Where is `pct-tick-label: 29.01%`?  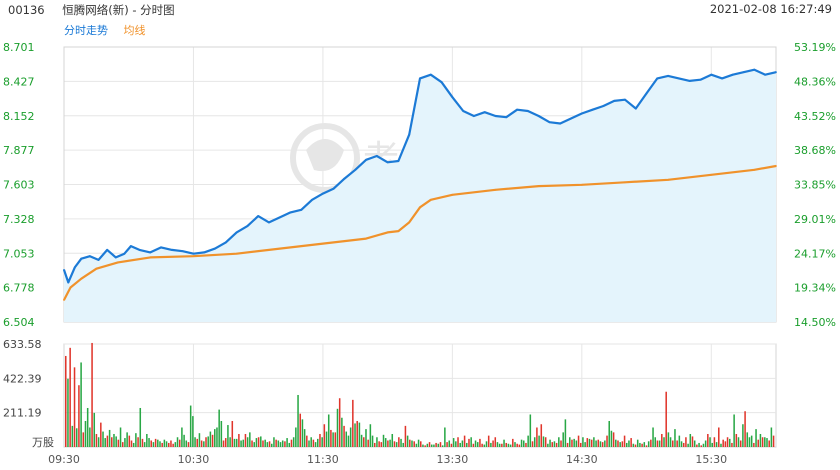
pct-tick-label: 29.01% is located at coordinates (815, 219).